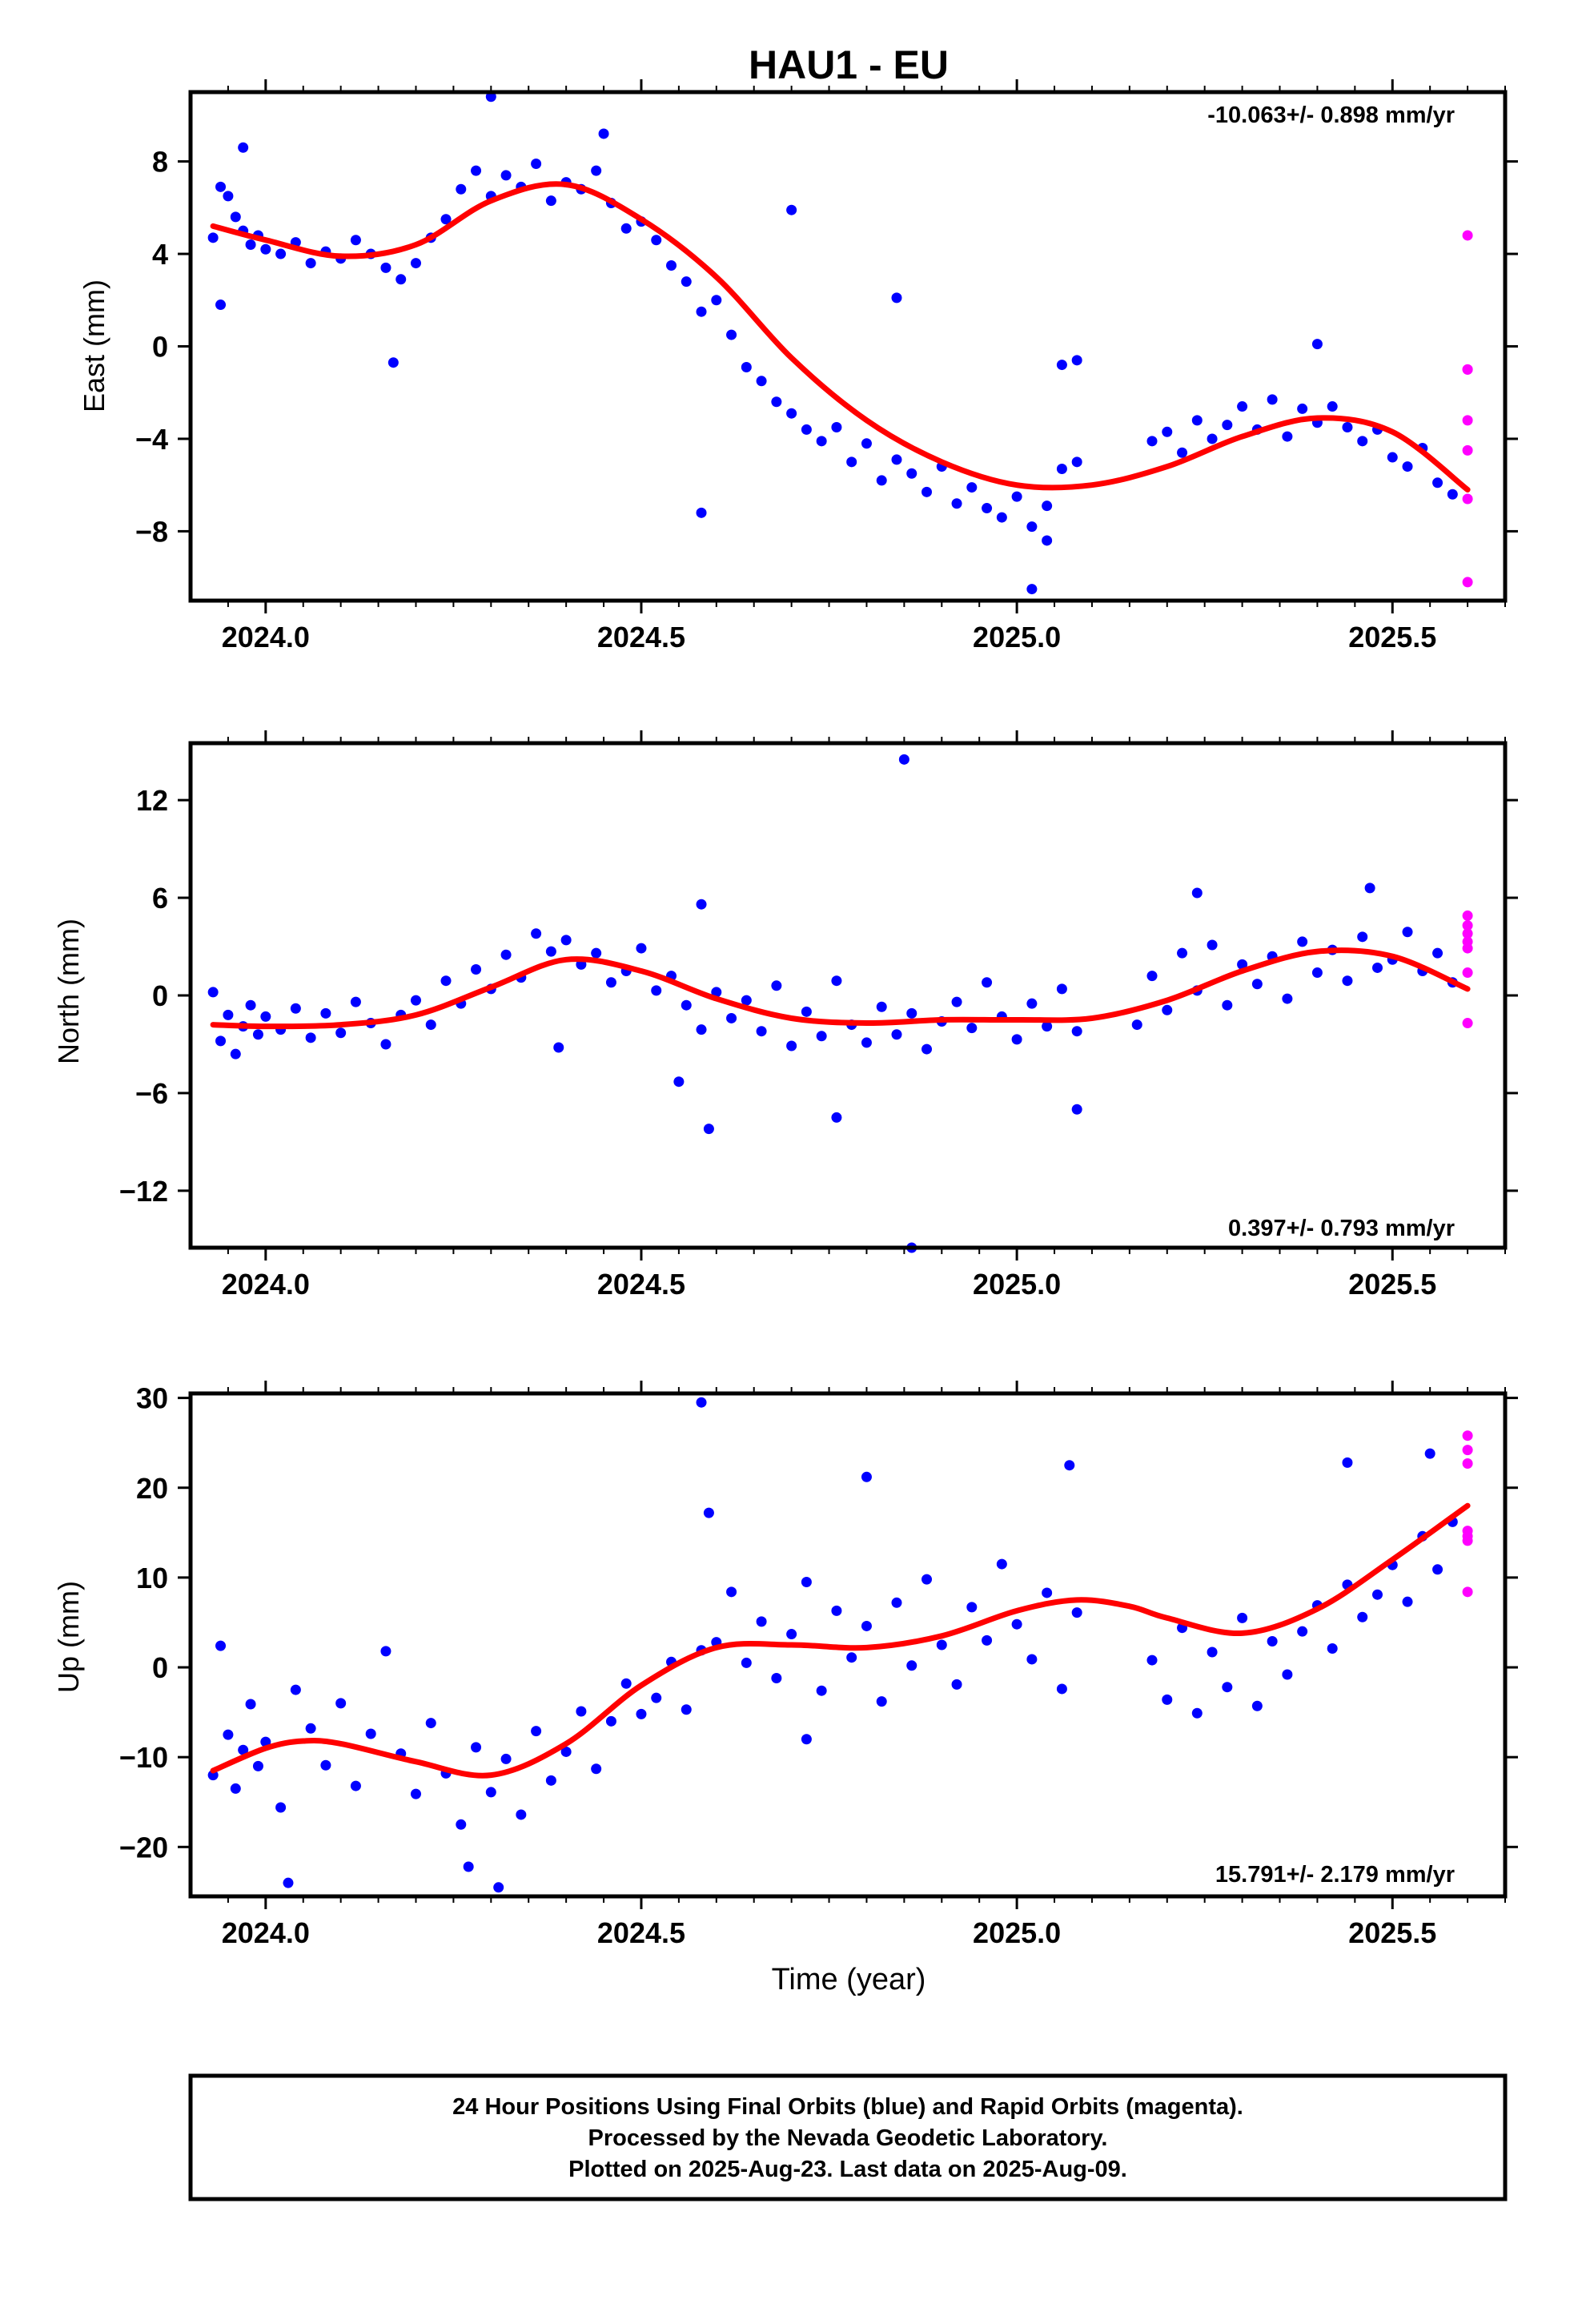 This screenshot has height=2324, width=1582. What do you see at coordinates (160, 898) in the screenshot?
I see `y-tick-label: 6` at bounding box center [160, 898].